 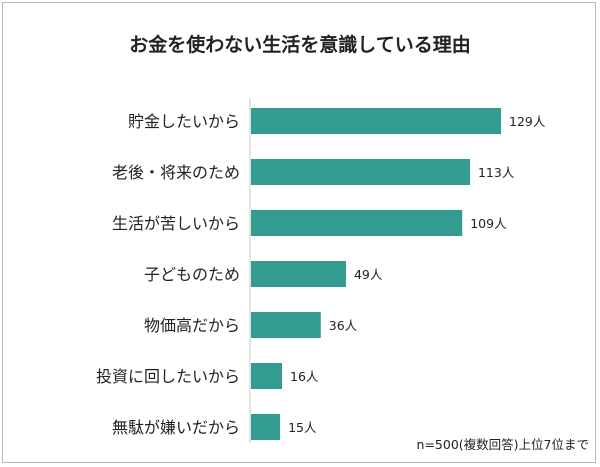 What do you see at coordinates (176, 172) in the screenshot?
I see `category-label: 老後・将来のため` at bounding box center [176, 172].